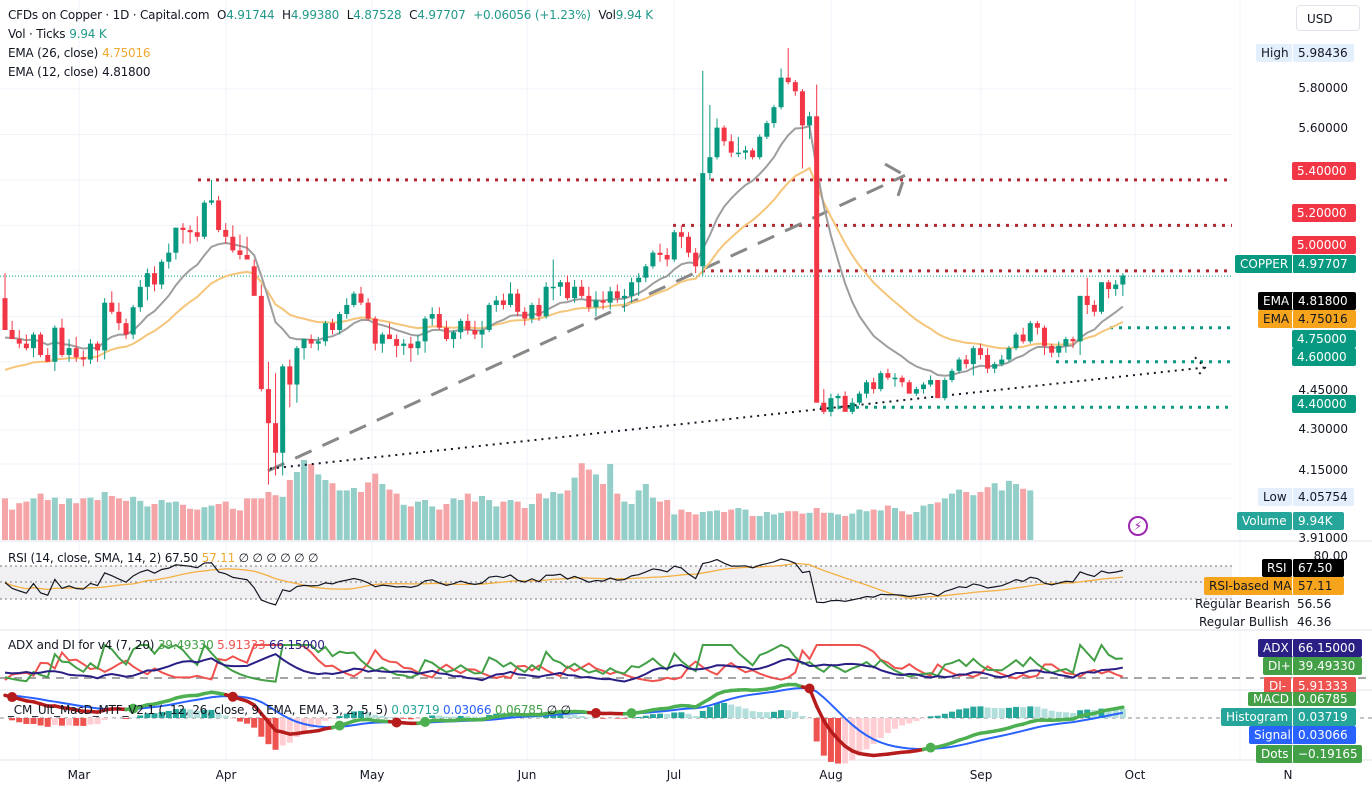  Describe the element at coordinates (1276, 319) in the screenshot. I see `ema26-axis-label: EMA` at that location.